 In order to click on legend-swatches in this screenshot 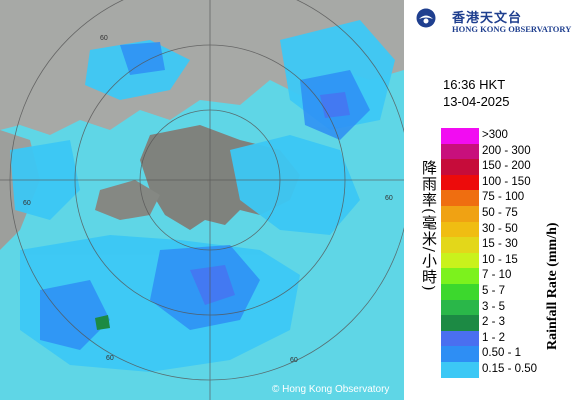, I will do `click(460, 253)`.